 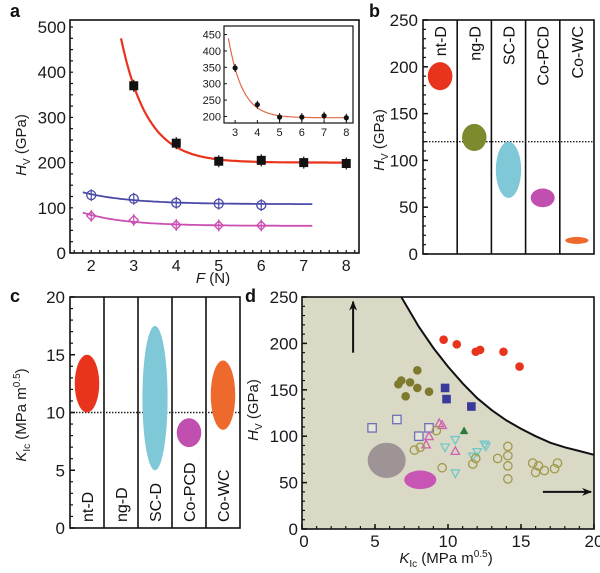 What do you see at coordinates (404, 114) in the screenshot?
I see `panel-b-y-tick-label: 150` at bounding box center [404, 114].